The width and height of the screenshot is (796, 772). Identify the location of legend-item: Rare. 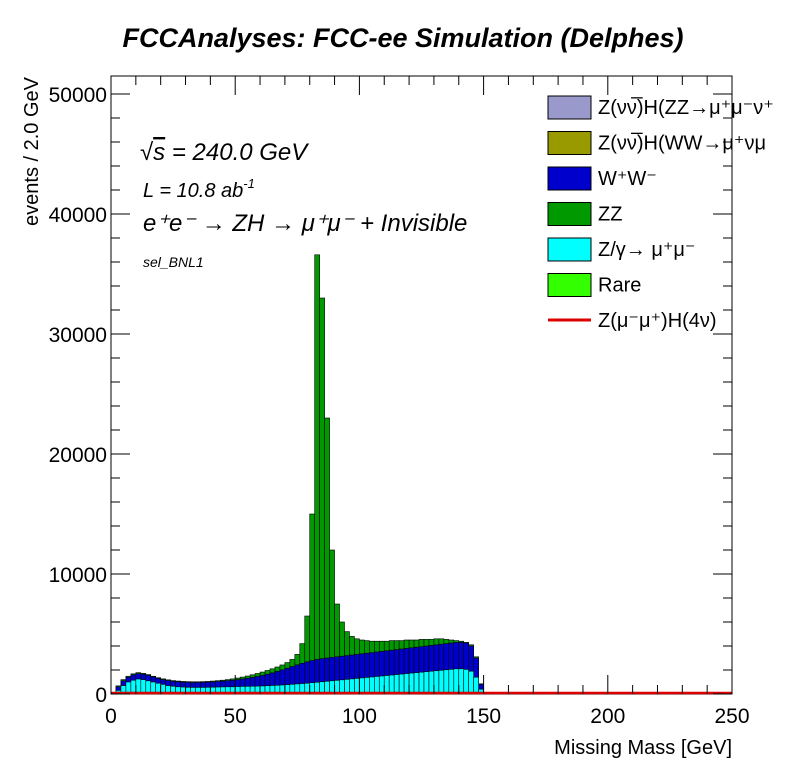
(594, 285).